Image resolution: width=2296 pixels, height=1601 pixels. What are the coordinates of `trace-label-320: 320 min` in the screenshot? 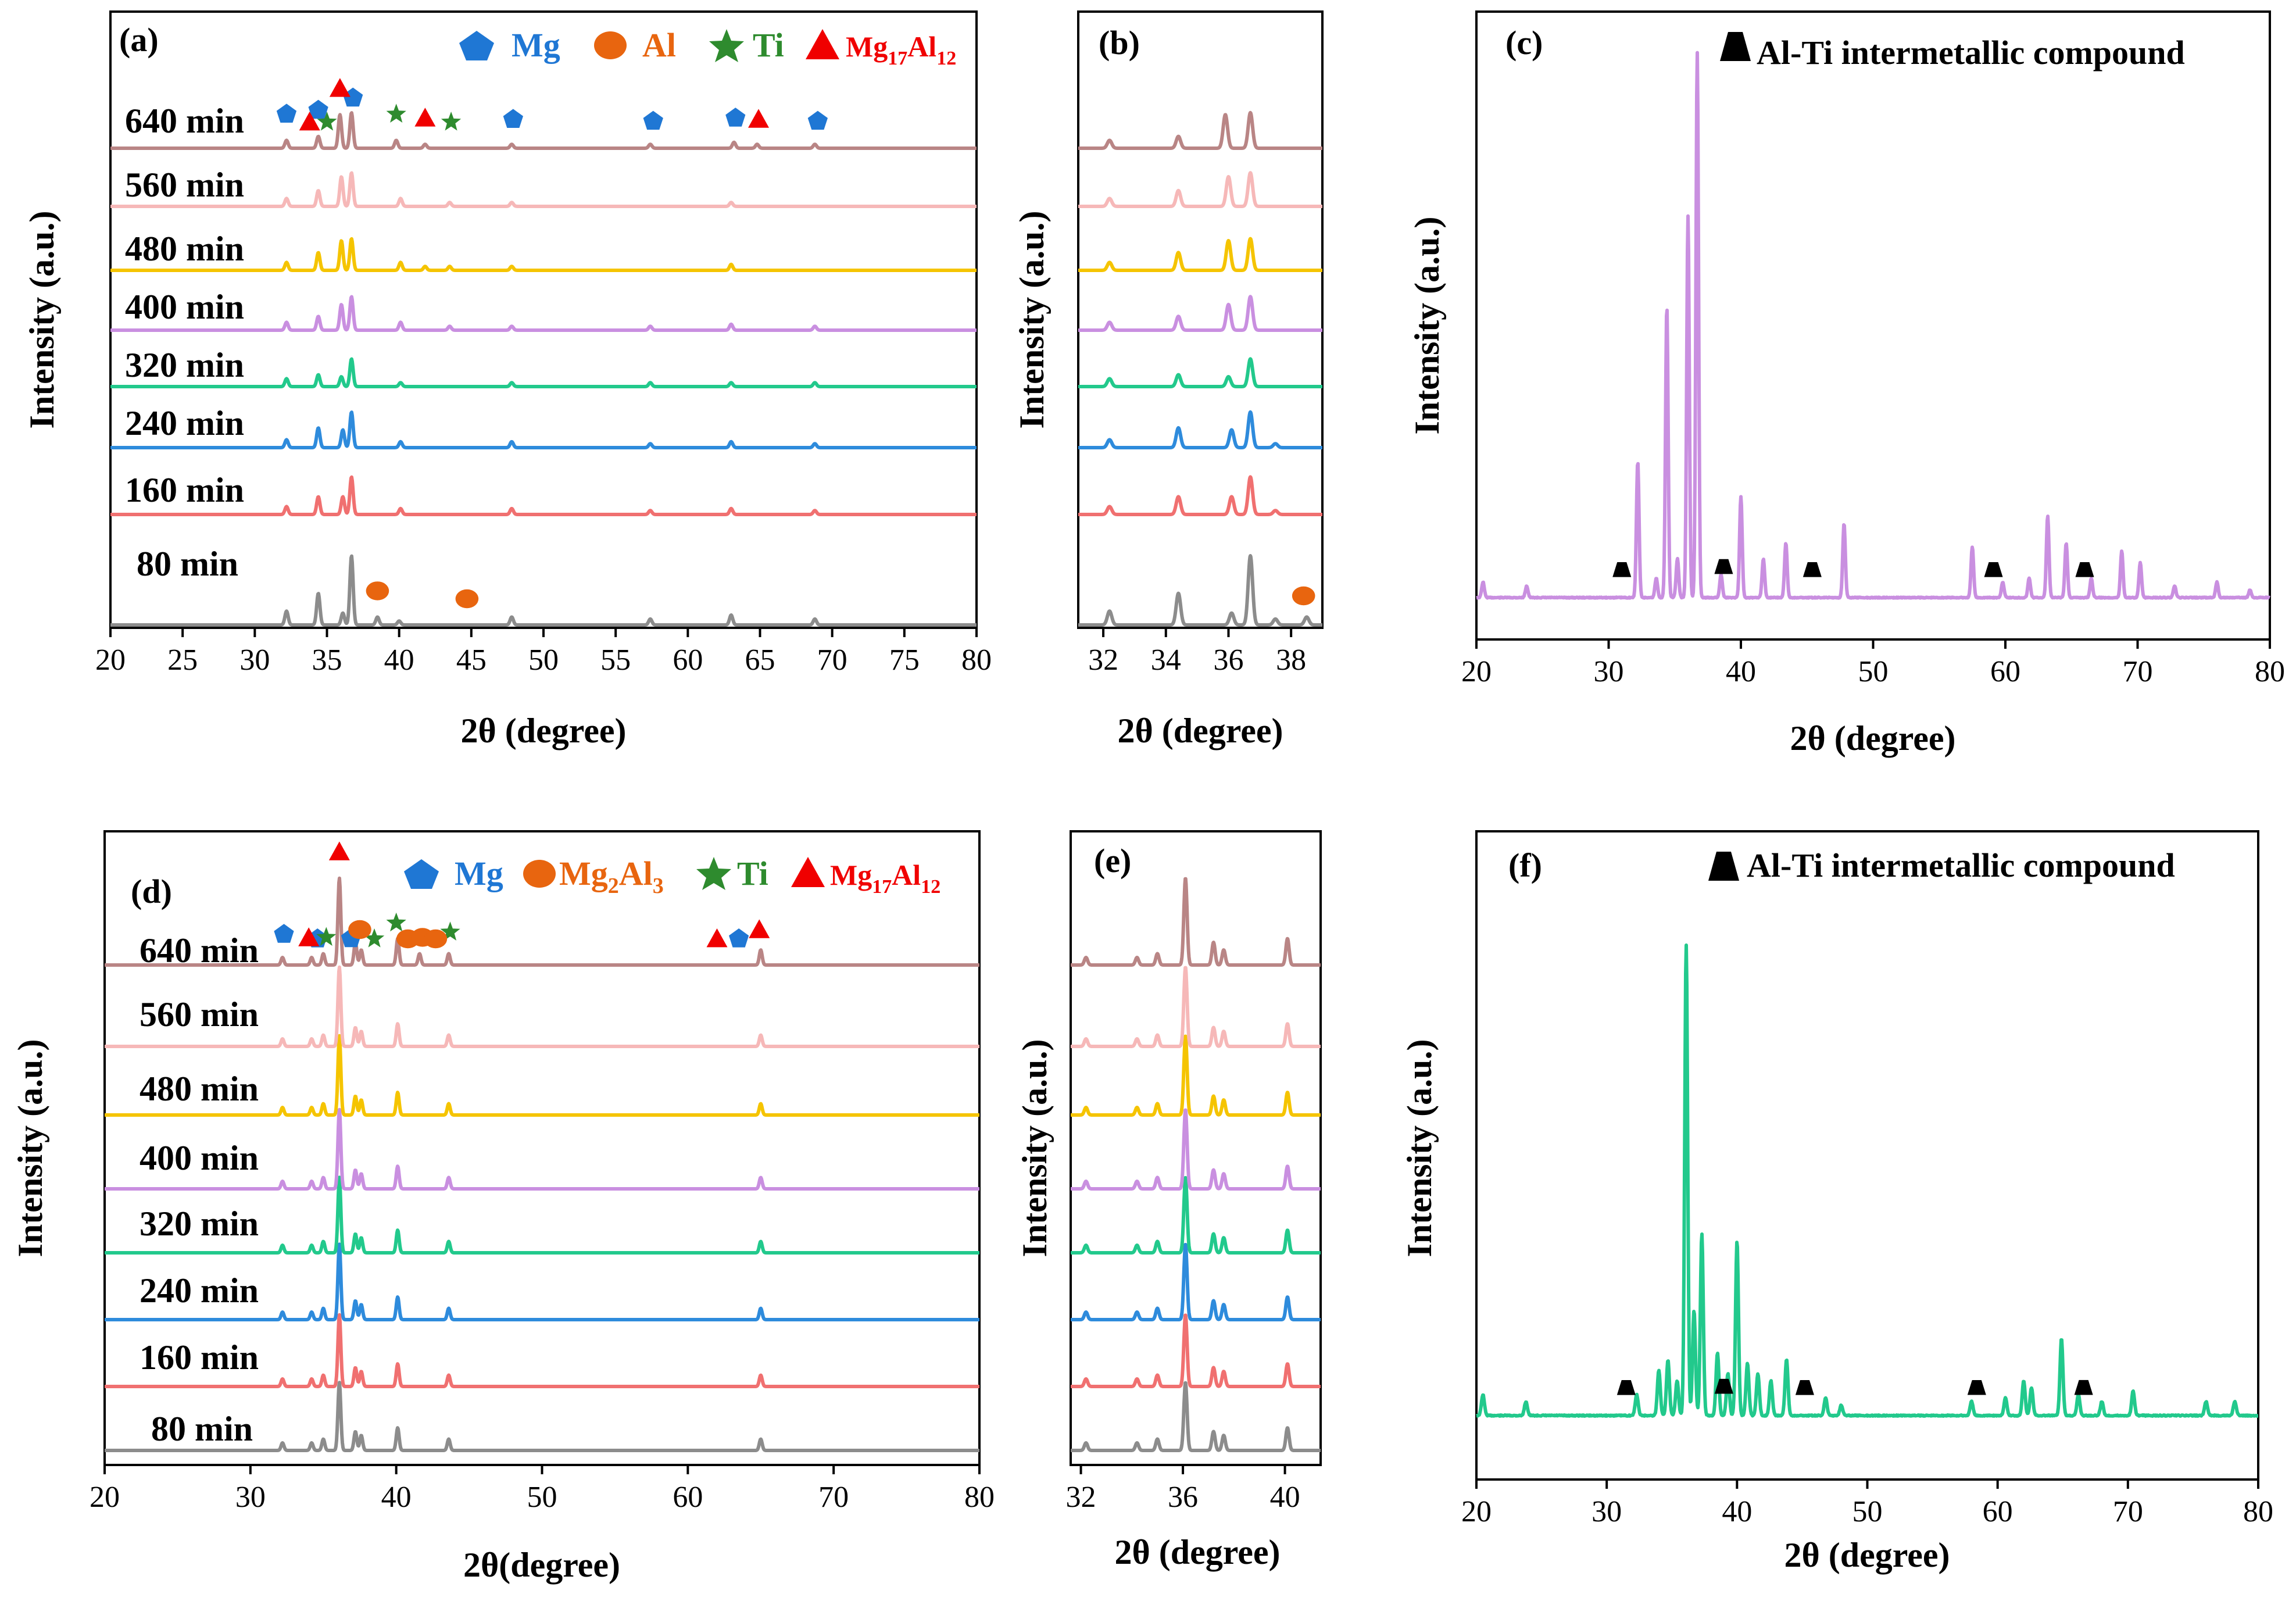 It's located at (184, 365).